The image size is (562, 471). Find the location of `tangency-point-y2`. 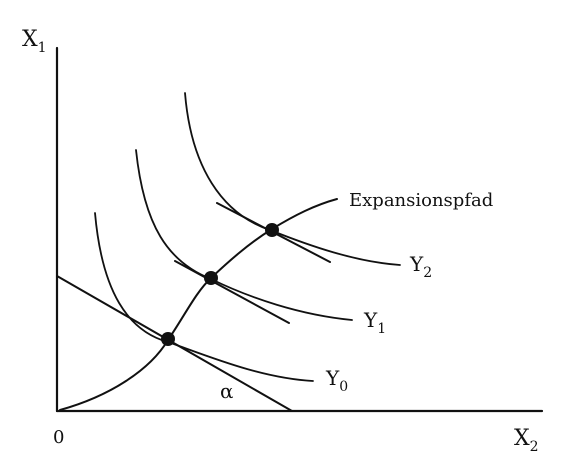

tangency-point-y2 is located at coordinates (272, 230).